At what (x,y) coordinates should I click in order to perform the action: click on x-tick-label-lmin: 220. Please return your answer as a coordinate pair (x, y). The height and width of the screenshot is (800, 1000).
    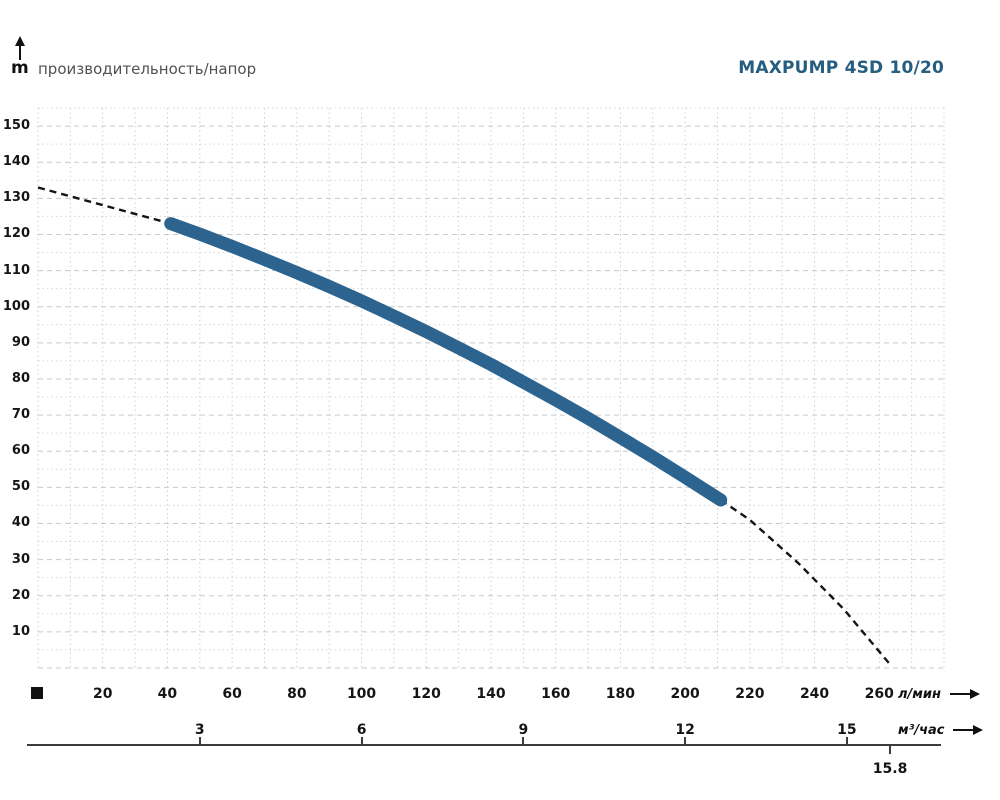
    Looking at the image, I should click on (750, 694).